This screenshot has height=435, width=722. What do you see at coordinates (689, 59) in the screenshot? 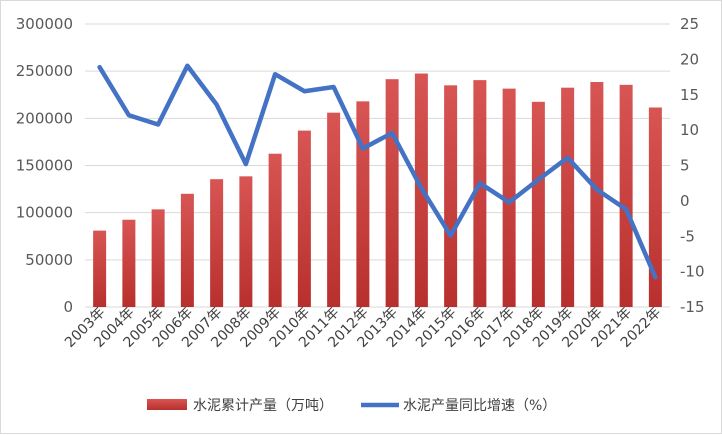
I see `right-tick-label: 20` at bounding box center [689, 59].